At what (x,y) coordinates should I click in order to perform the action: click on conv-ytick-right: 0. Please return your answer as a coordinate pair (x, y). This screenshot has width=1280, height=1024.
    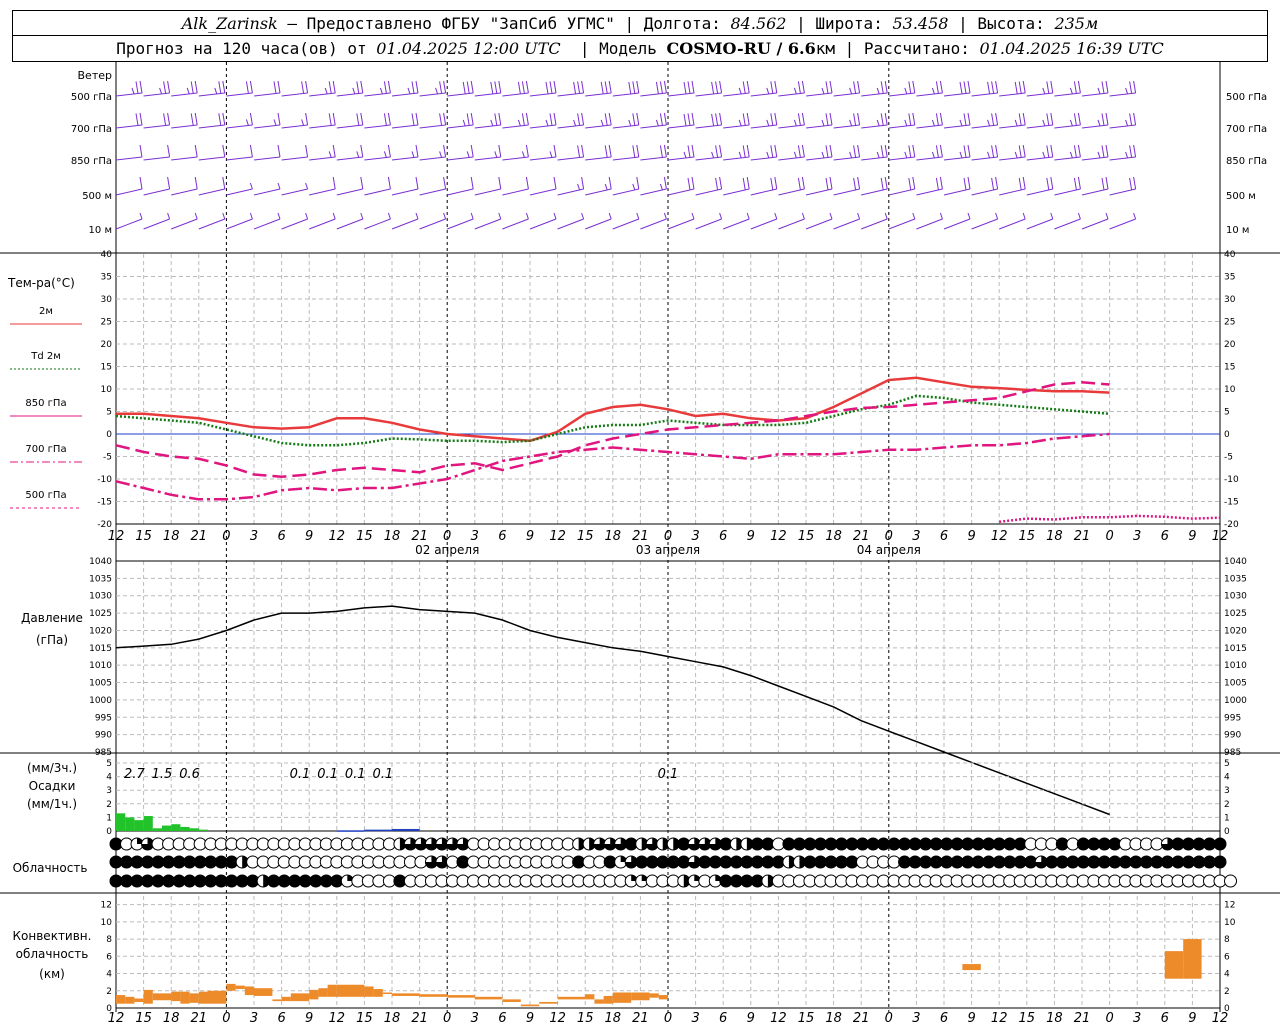
    Looking at the image, I should click on (1227, 1009).